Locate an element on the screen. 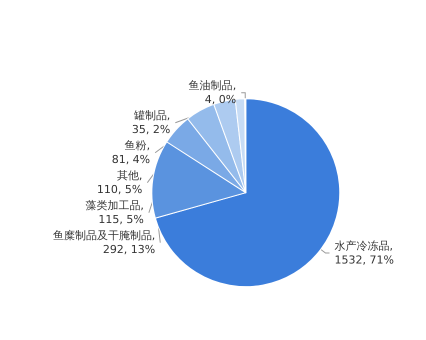 The width and height of the screenshot is (426, 340). slice-label: 其他, 110, 5% is located at coordinates (119, 182).